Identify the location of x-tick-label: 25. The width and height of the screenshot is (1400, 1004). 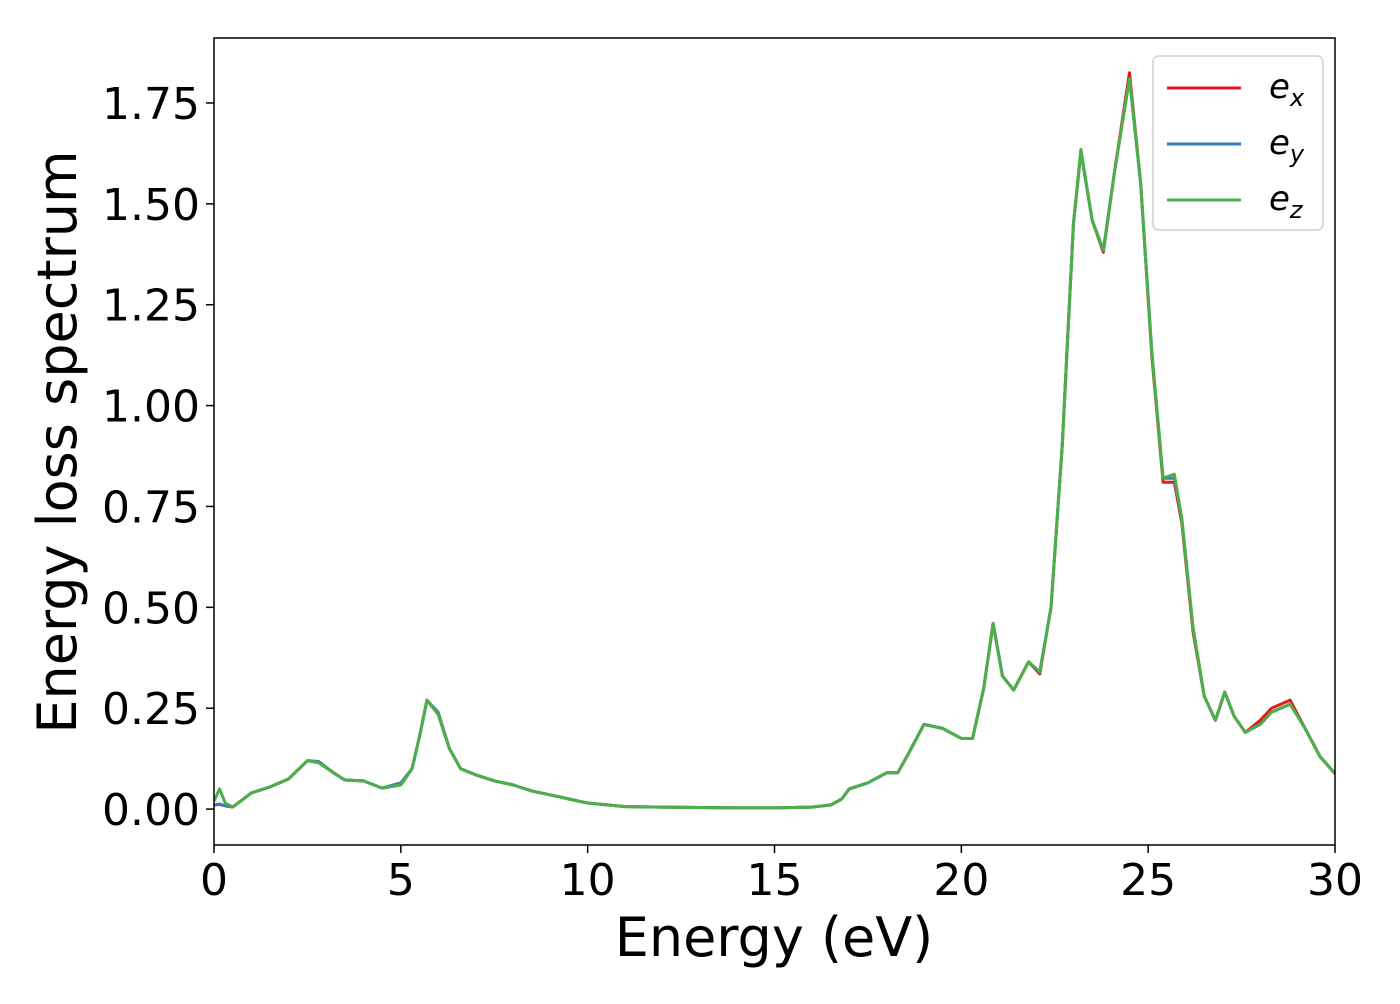
(1148, 880).